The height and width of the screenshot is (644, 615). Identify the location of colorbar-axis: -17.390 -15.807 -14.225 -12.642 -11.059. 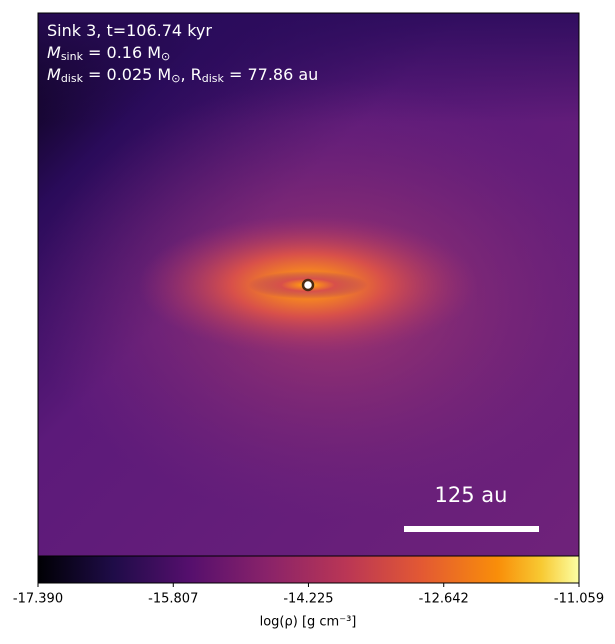
(308, 595).